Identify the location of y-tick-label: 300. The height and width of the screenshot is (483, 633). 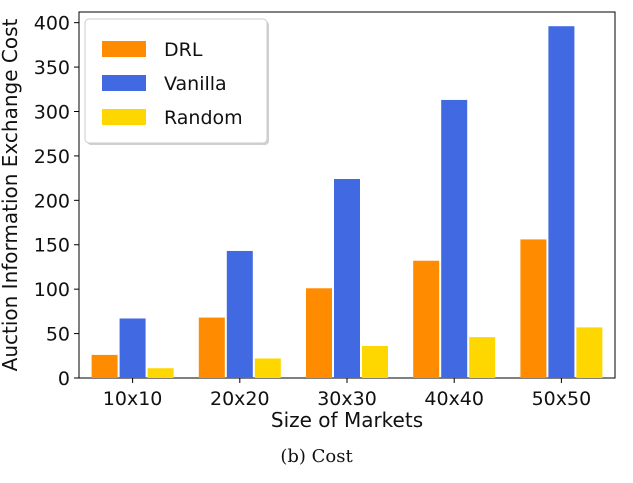
(52, 112).